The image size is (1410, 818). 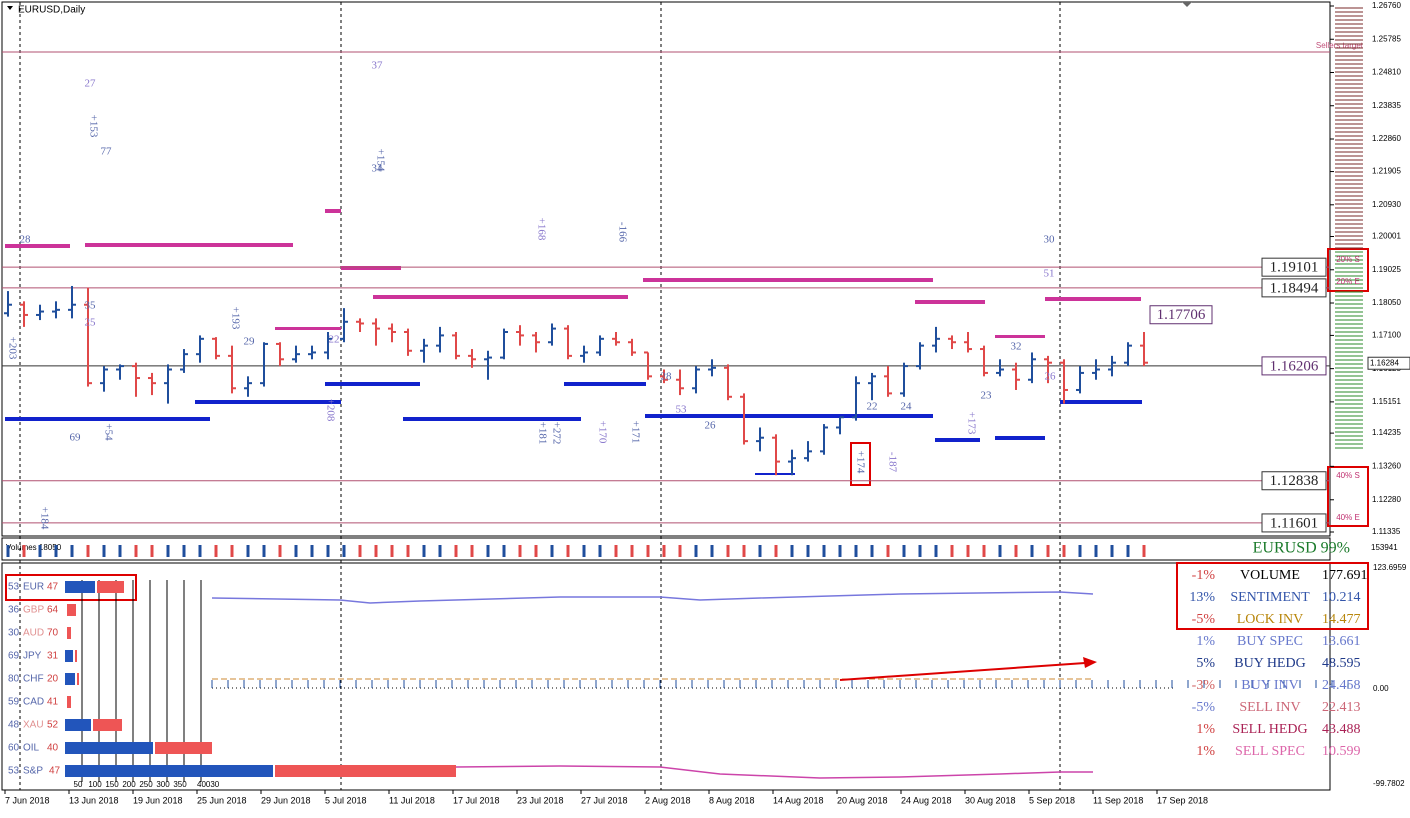 What do you see at coordinates (14, 656) in the screenshot?
I see `currency-long: 69` at bounding box center [14, 656].